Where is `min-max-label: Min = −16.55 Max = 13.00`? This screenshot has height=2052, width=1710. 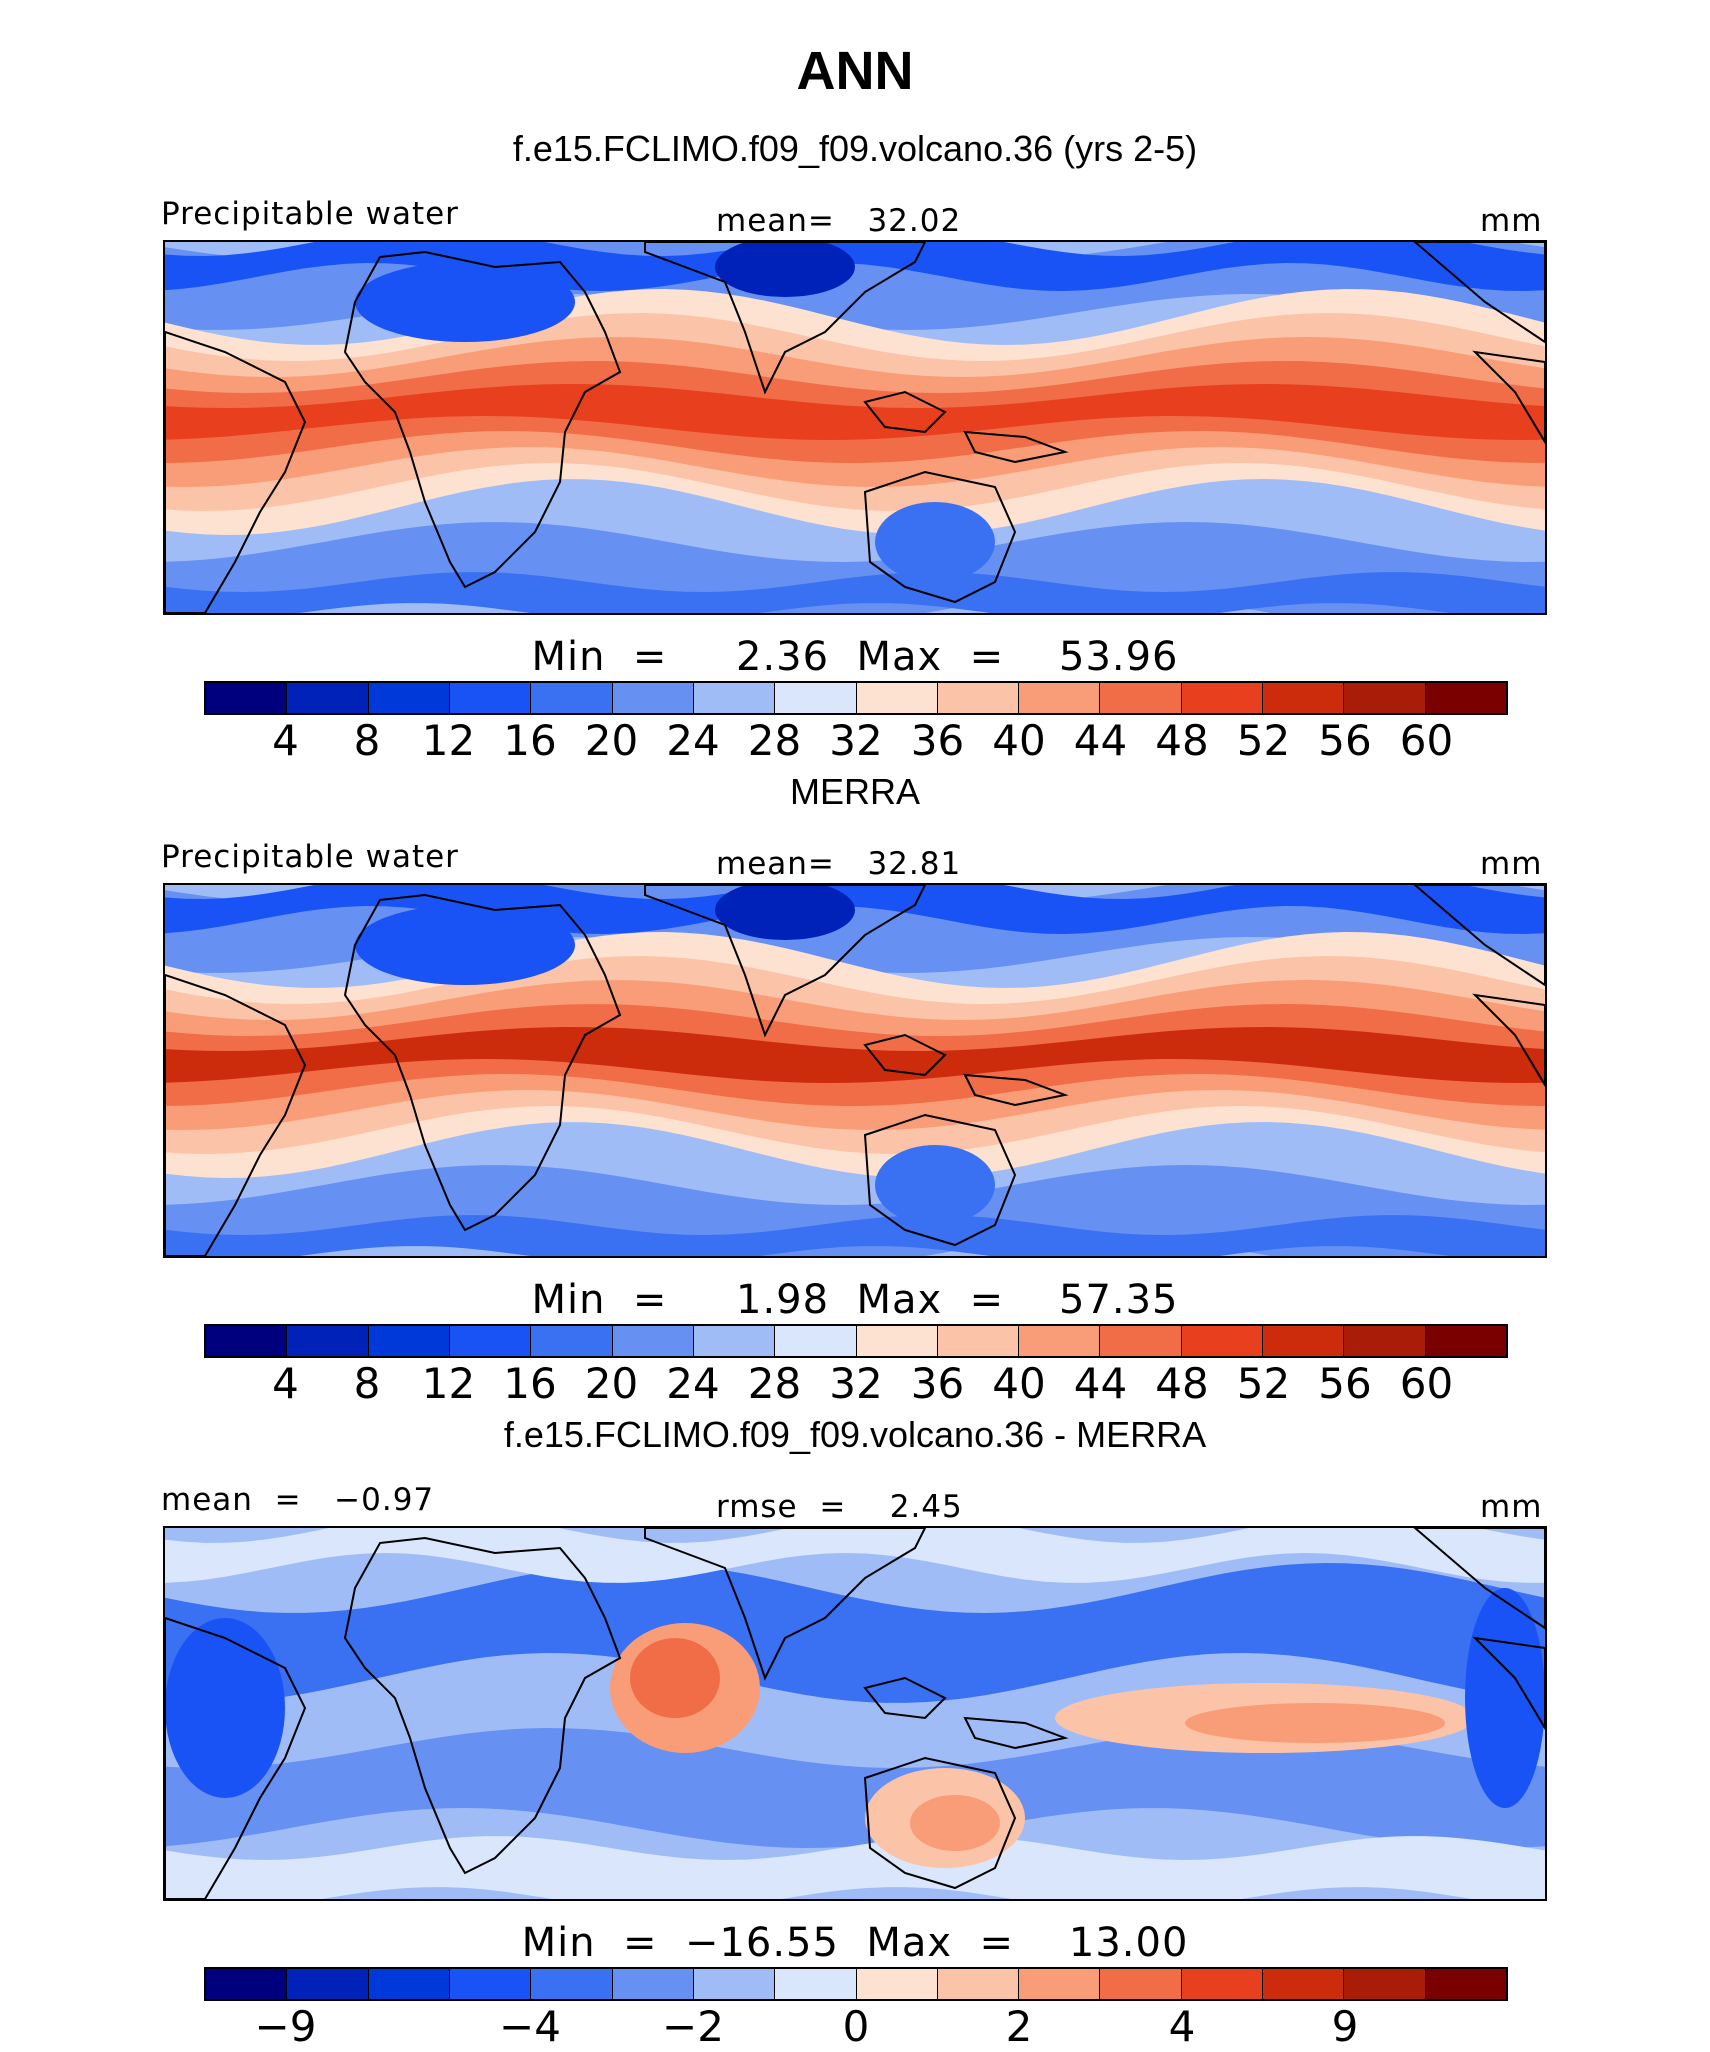
min-max-label: Min = −16.55 Max = 13.00 is located at coordinates (855, 1943).